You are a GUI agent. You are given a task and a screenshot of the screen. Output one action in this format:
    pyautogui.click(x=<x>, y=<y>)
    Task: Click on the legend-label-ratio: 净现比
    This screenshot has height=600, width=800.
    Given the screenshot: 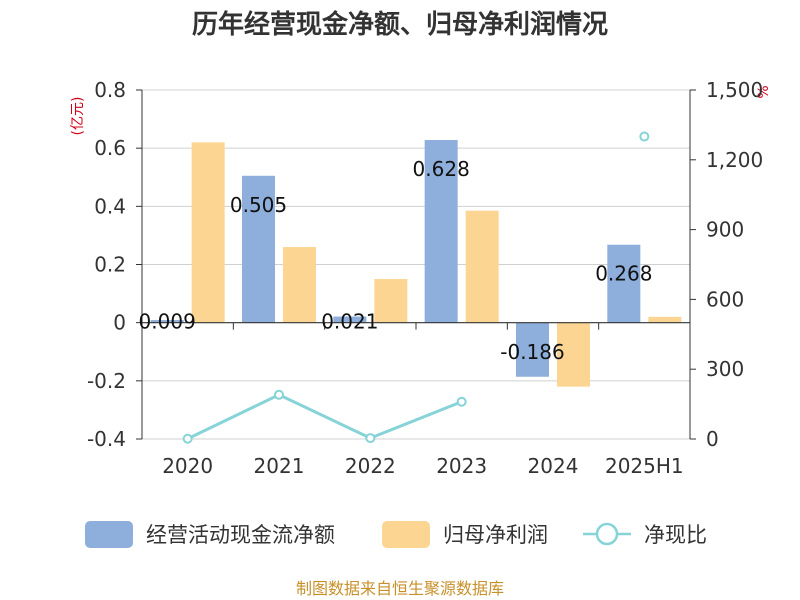 What is the action you would take?
    pyautogui.click(x=675, y=535)
    